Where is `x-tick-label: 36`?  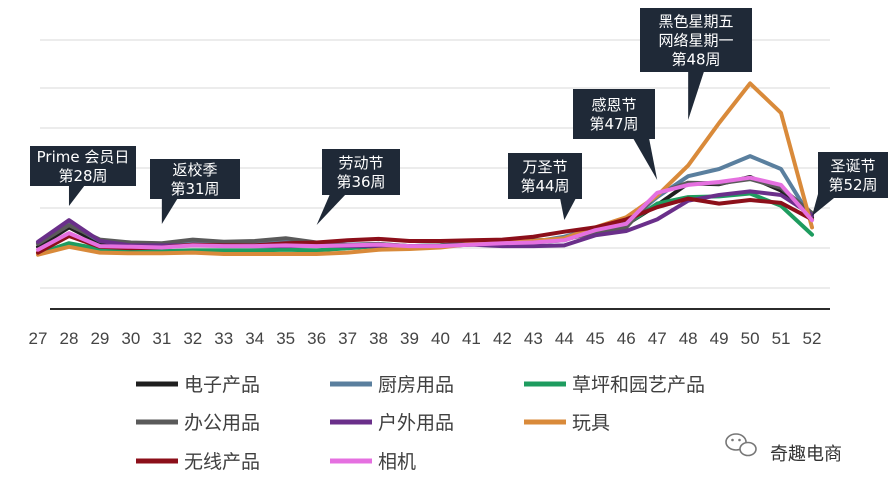
x-tick-label: 36 is located at coordinates (316, 338).